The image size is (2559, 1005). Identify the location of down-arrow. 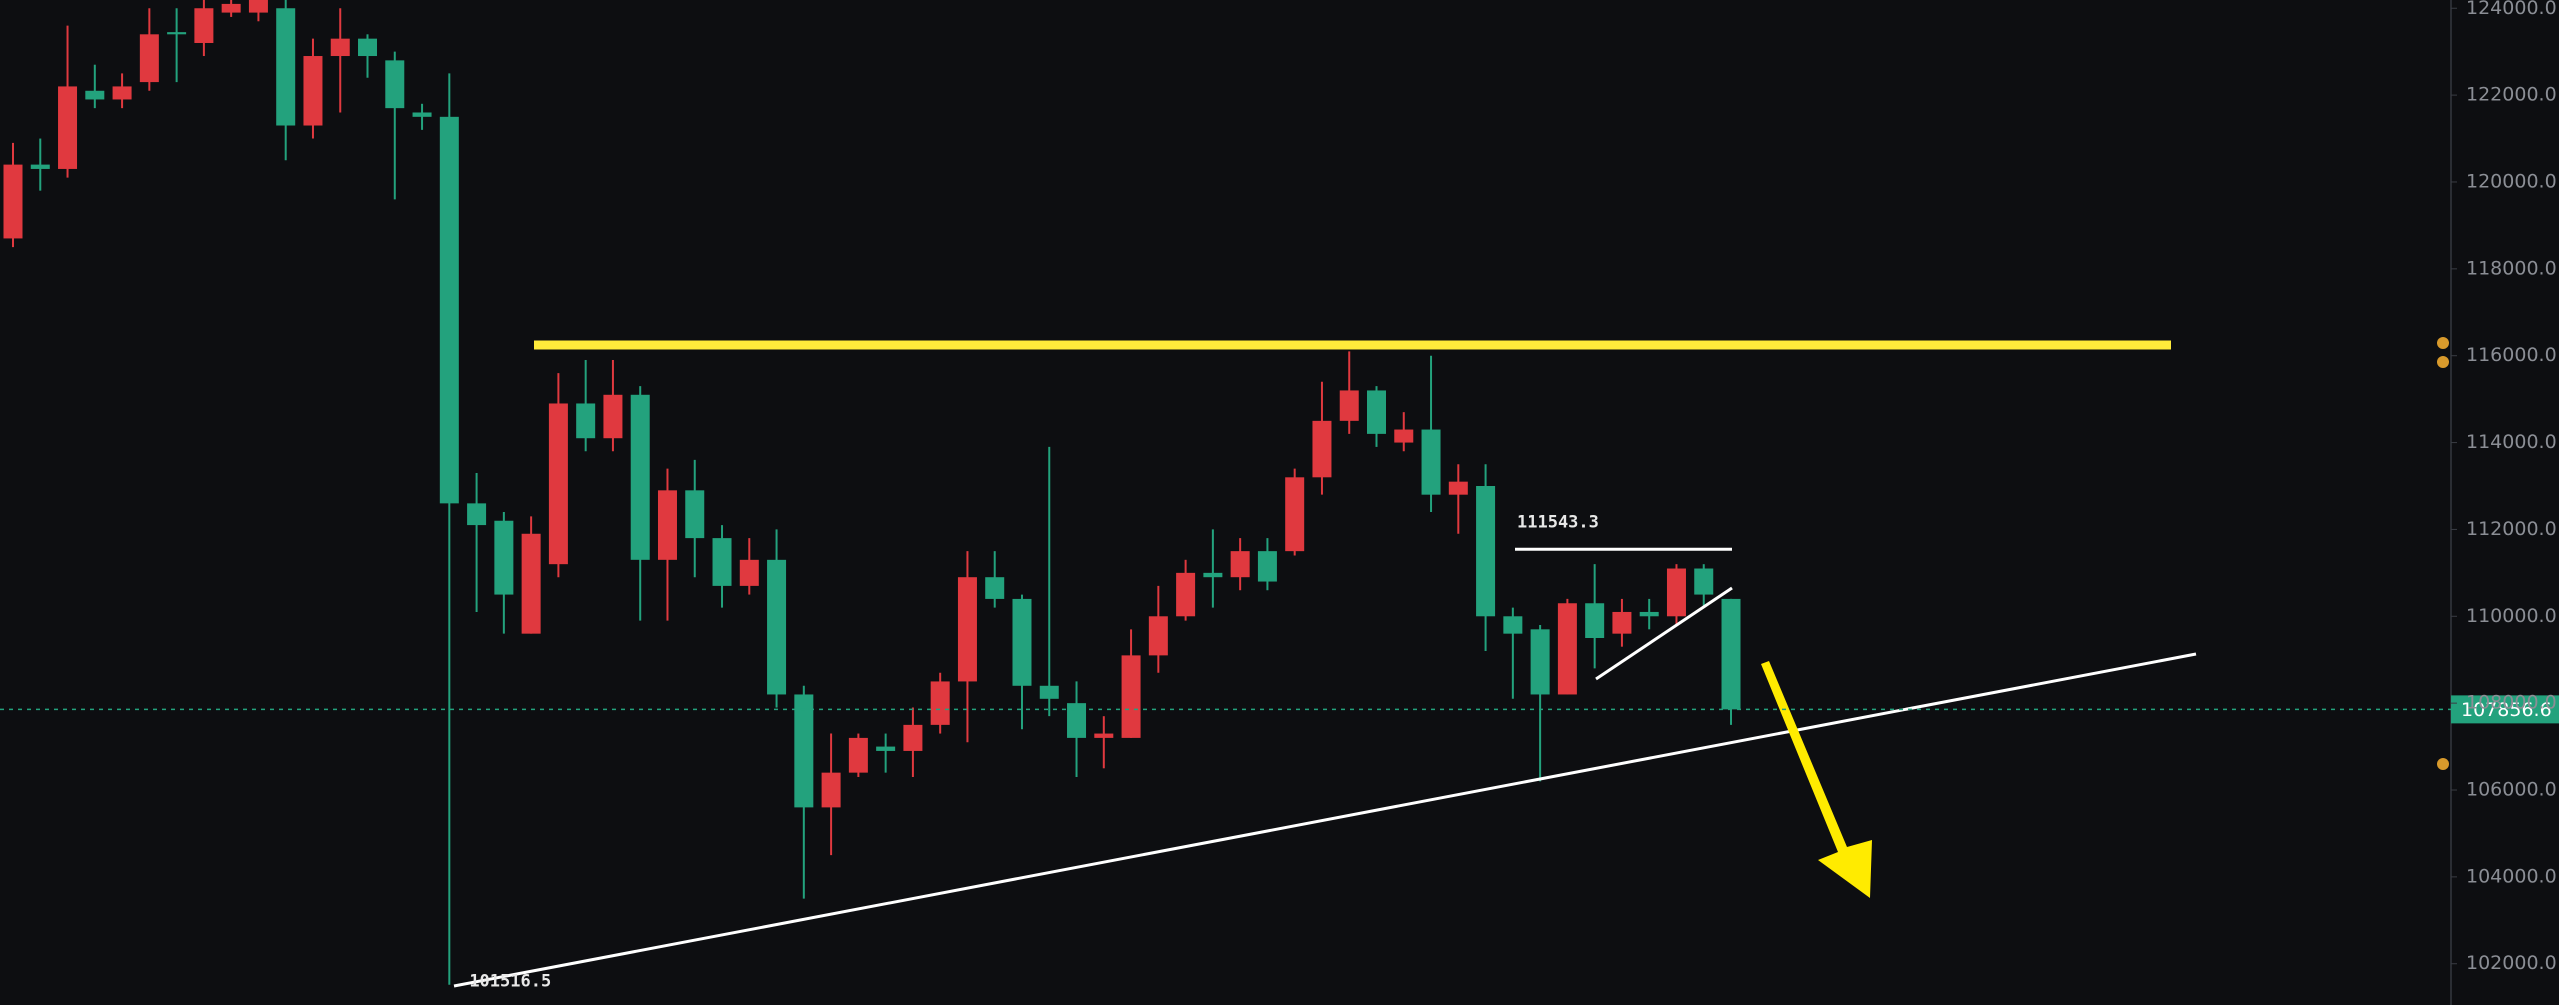
(1816, 779).